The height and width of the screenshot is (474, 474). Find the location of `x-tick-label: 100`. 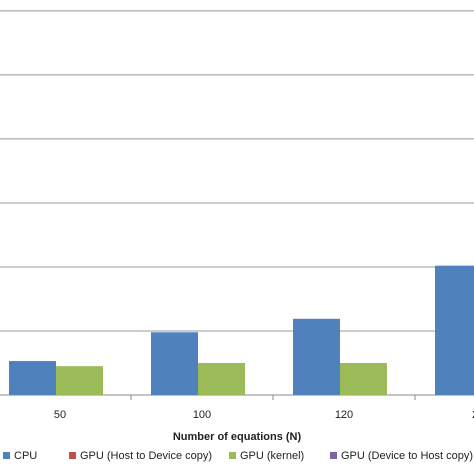

x-tick-label: 100 is located at coordinates (202, 415).